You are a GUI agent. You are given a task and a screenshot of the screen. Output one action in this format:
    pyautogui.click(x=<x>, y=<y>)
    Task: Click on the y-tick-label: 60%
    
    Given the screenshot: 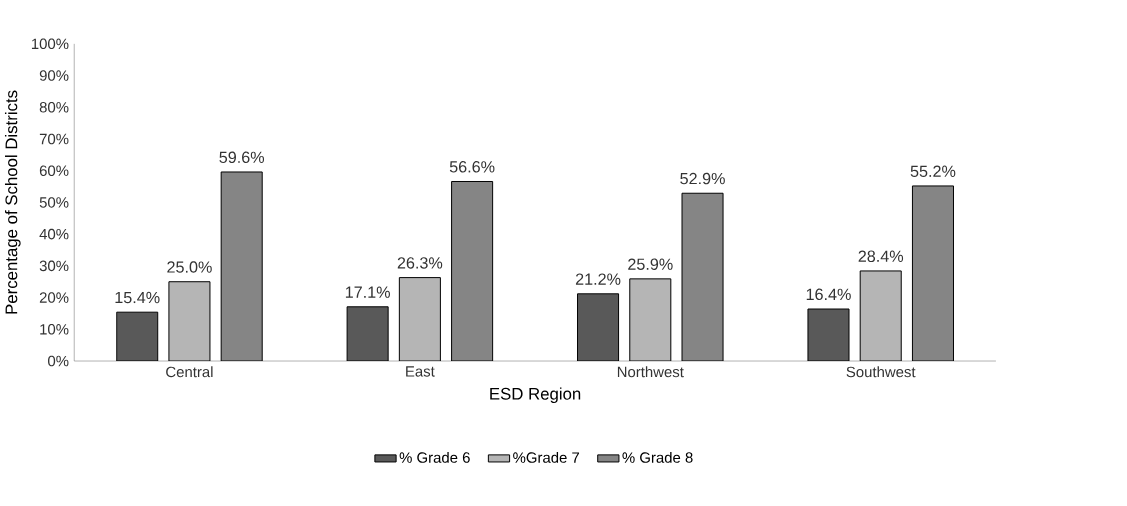 What is the action you would take?
    pyautogui.click(x=54, y=171)
    